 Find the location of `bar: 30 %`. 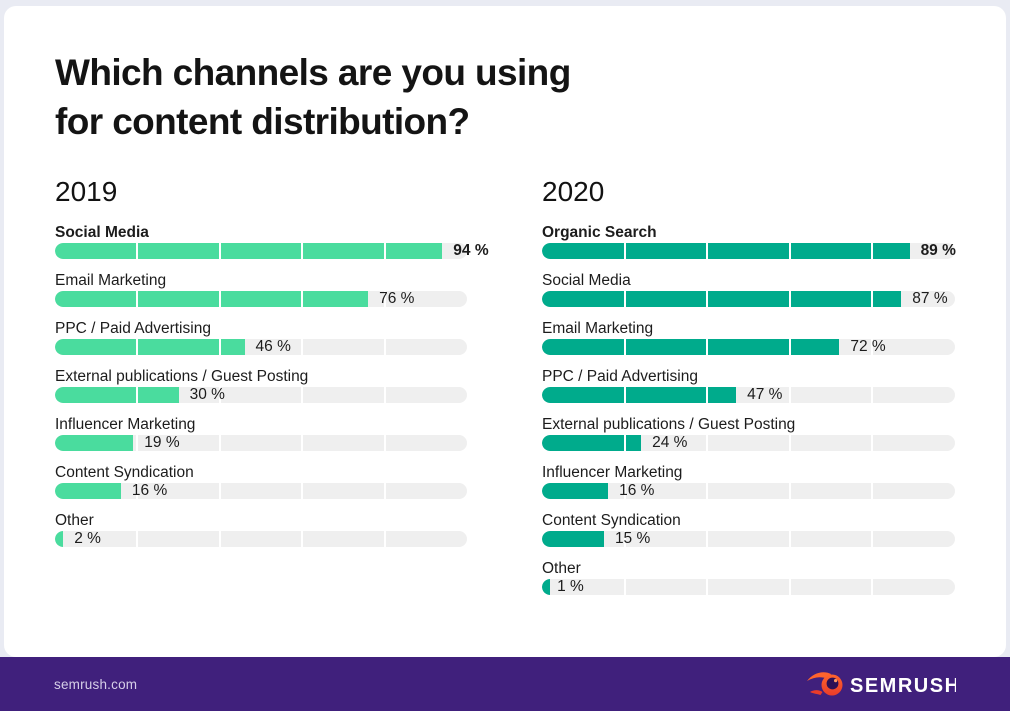

bar: 30 % is located at coordinates (261, 394).